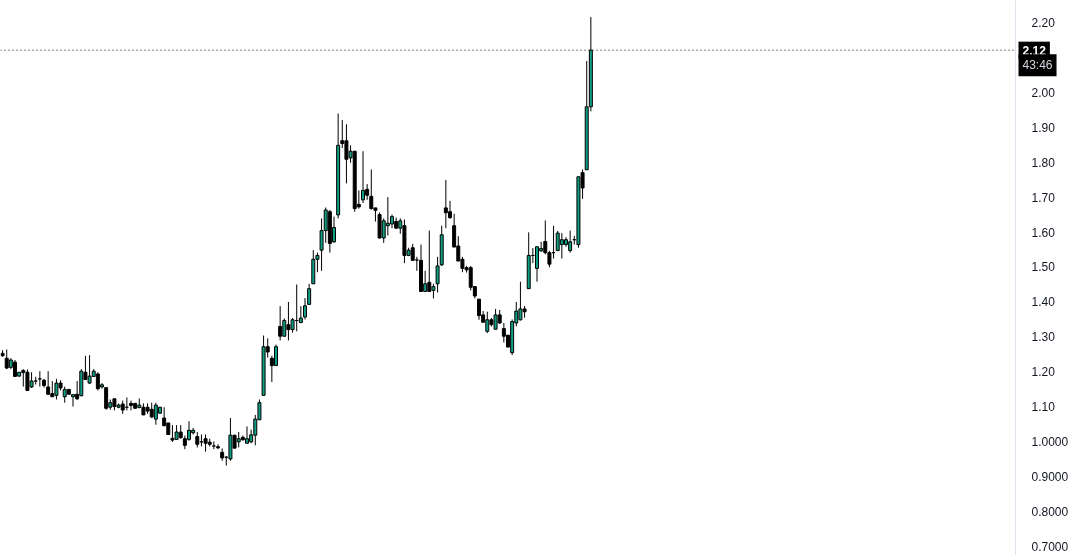  What do you see at coordinates (1043, 302) in the screenshot?
I see `y-tick-label: 1.40` at bounding box center [1043, 302].